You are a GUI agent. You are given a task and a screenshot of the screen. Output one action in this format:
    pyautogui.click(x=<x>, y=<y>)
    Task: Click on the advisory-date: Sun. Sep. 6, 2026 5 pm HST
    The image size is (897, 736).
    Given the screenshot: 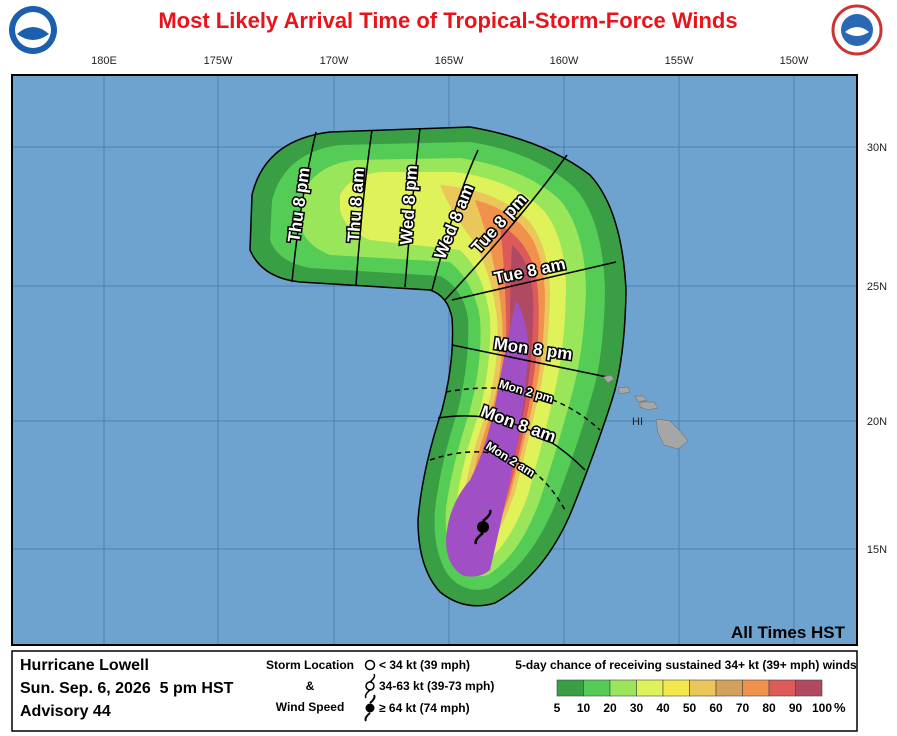 What is the action you would take?
    pyautogui.click(x=127, y=688)
    